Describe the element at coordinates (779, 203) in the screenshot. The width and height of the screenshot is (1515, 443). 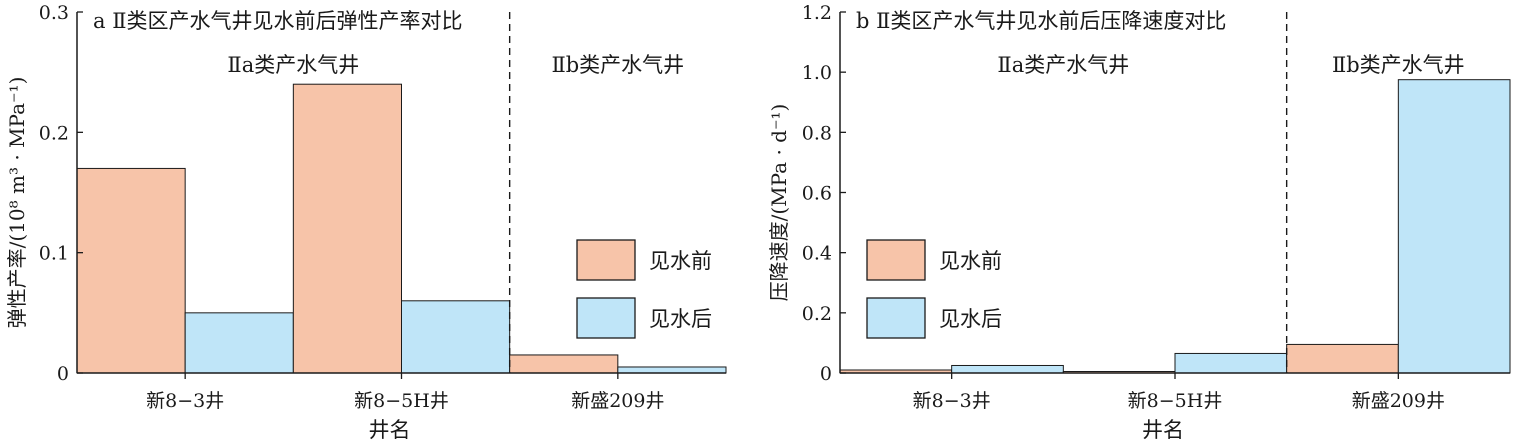
I see `y-axis-title: 压降速度/(MPa · d⁻¹)` at that location.